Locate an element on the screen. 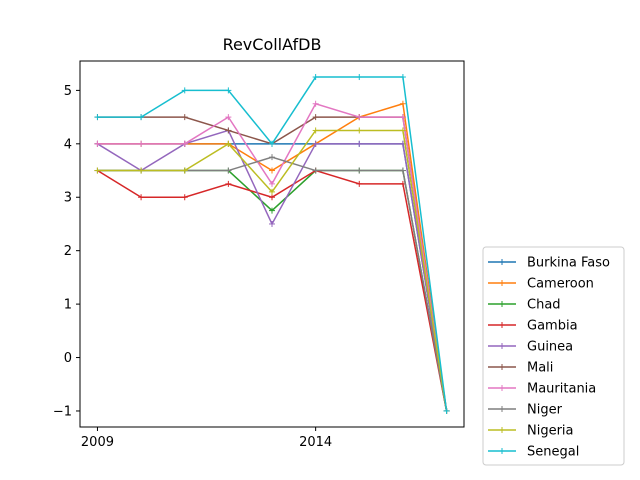 Image resolution: width=640 pixels, height=480 pixels. legend-label: Chad is located at coordinates (544, 305).